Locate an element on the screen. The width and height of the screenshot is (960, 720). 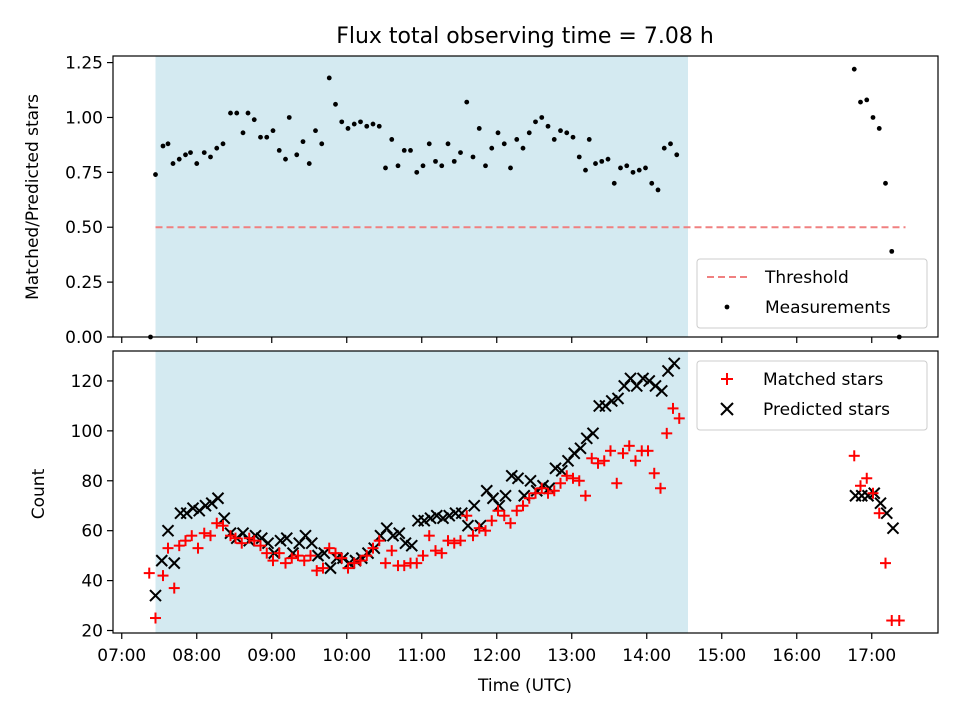
predicted-legend-swatch is located at coordinates (727, 409).